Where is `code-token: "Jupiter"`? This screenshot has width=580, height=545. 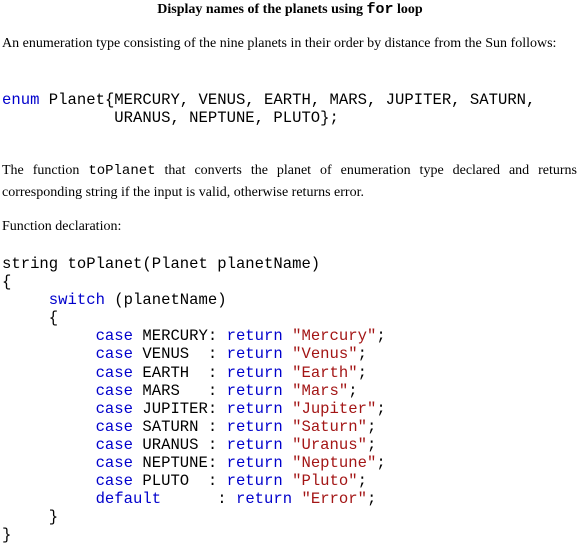 code-token: "Jupiter" is located at coordinates (329, 408).